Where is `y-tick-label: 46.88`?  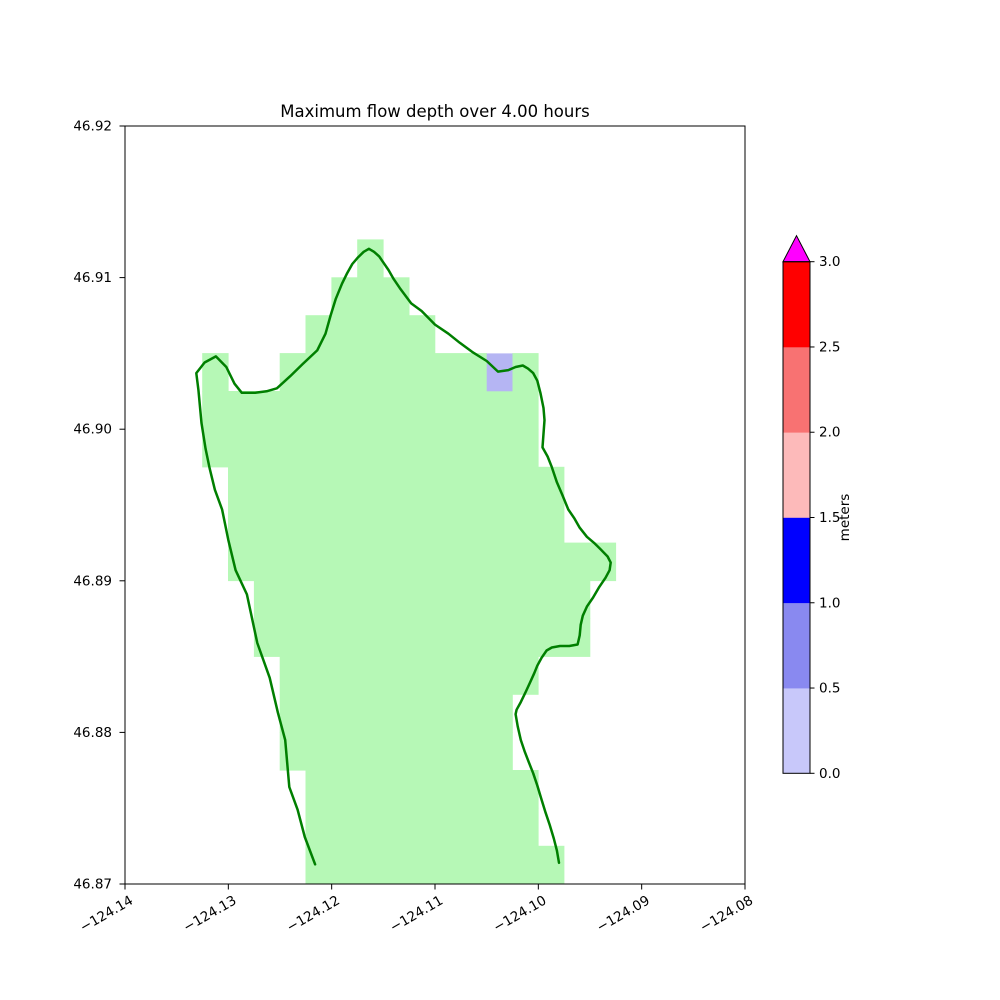 y-tick-label: 46.88 is located at coordinates (92, 733).